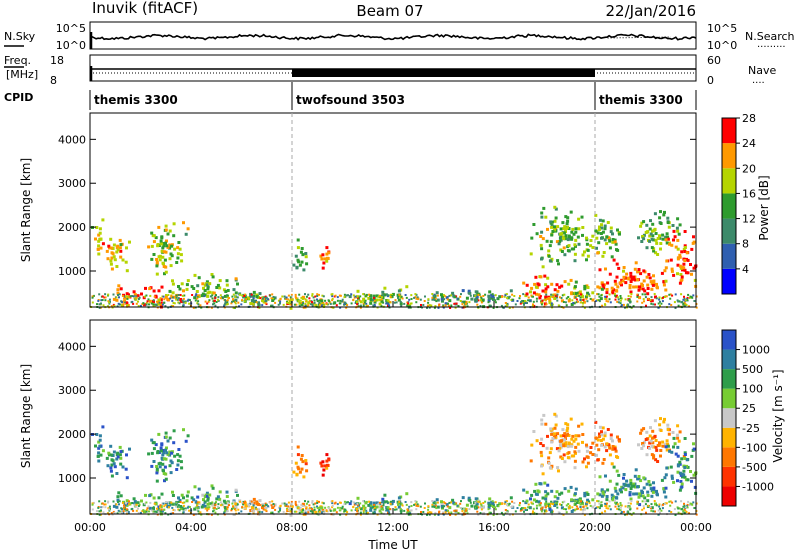 The image size is (800, 554). I want to click on noise-line, so click(393, 37).